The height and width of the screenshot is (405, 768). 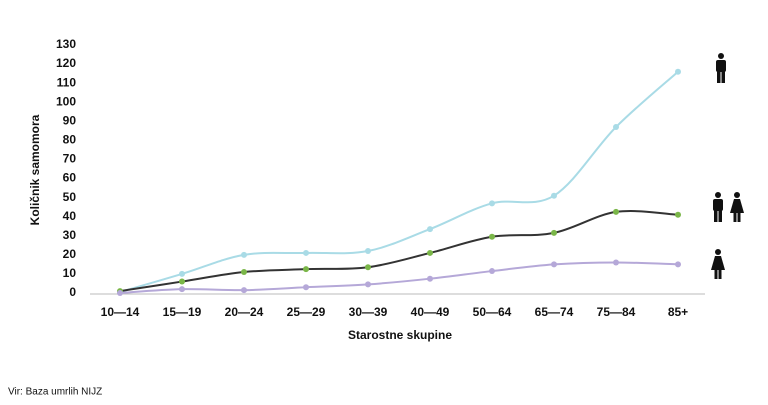 What do you see at coordinates (430, 312) in the screenshot?
I see `x-tick-label: 40—49` at bounding box center [430, 312].